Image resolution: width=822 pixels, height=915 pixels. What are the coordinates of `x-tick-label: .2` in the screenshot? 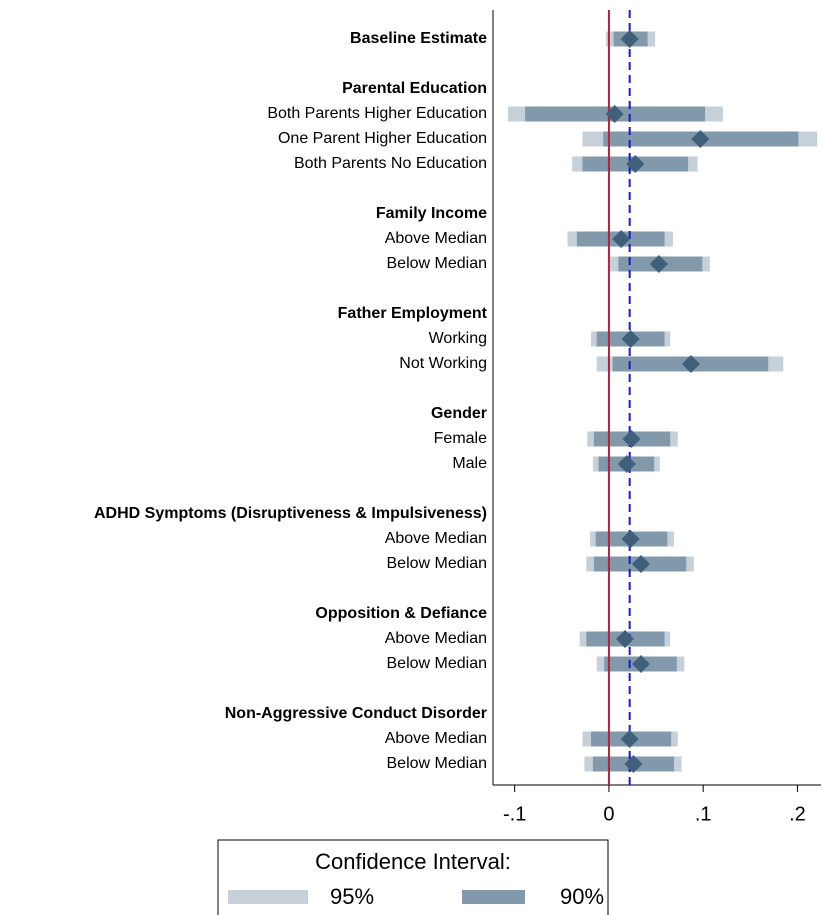 It's located at (797, 814).